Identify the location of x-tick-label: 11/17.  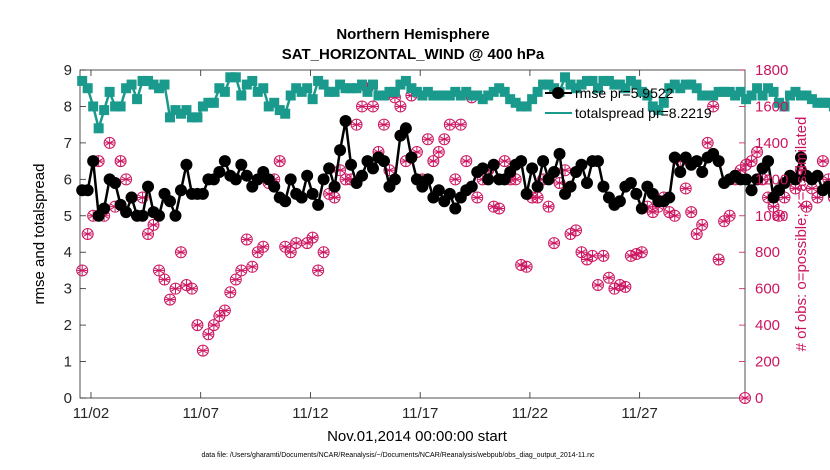
(420, 413).